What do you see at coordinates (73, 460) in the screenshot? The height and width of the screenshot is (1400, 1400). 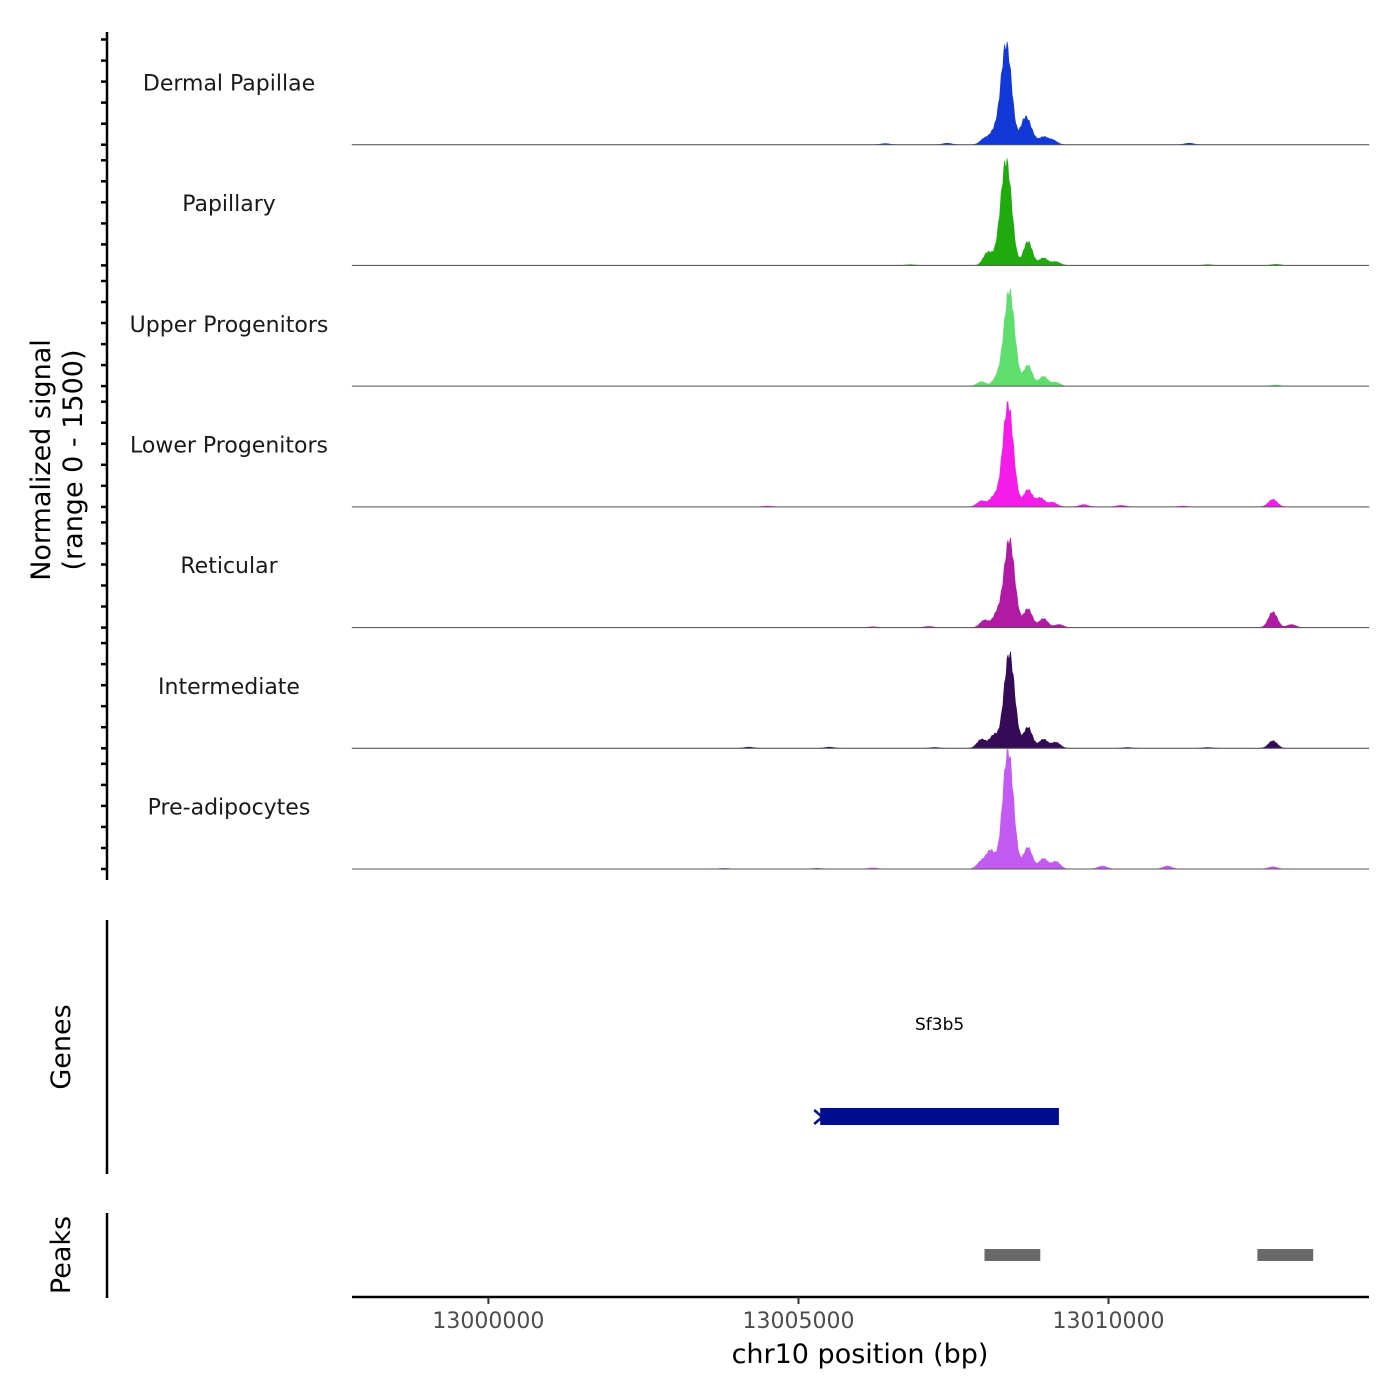 I see `y-axis-title-line2: (range 0 - 1500)` at bounding box center [73, 460].